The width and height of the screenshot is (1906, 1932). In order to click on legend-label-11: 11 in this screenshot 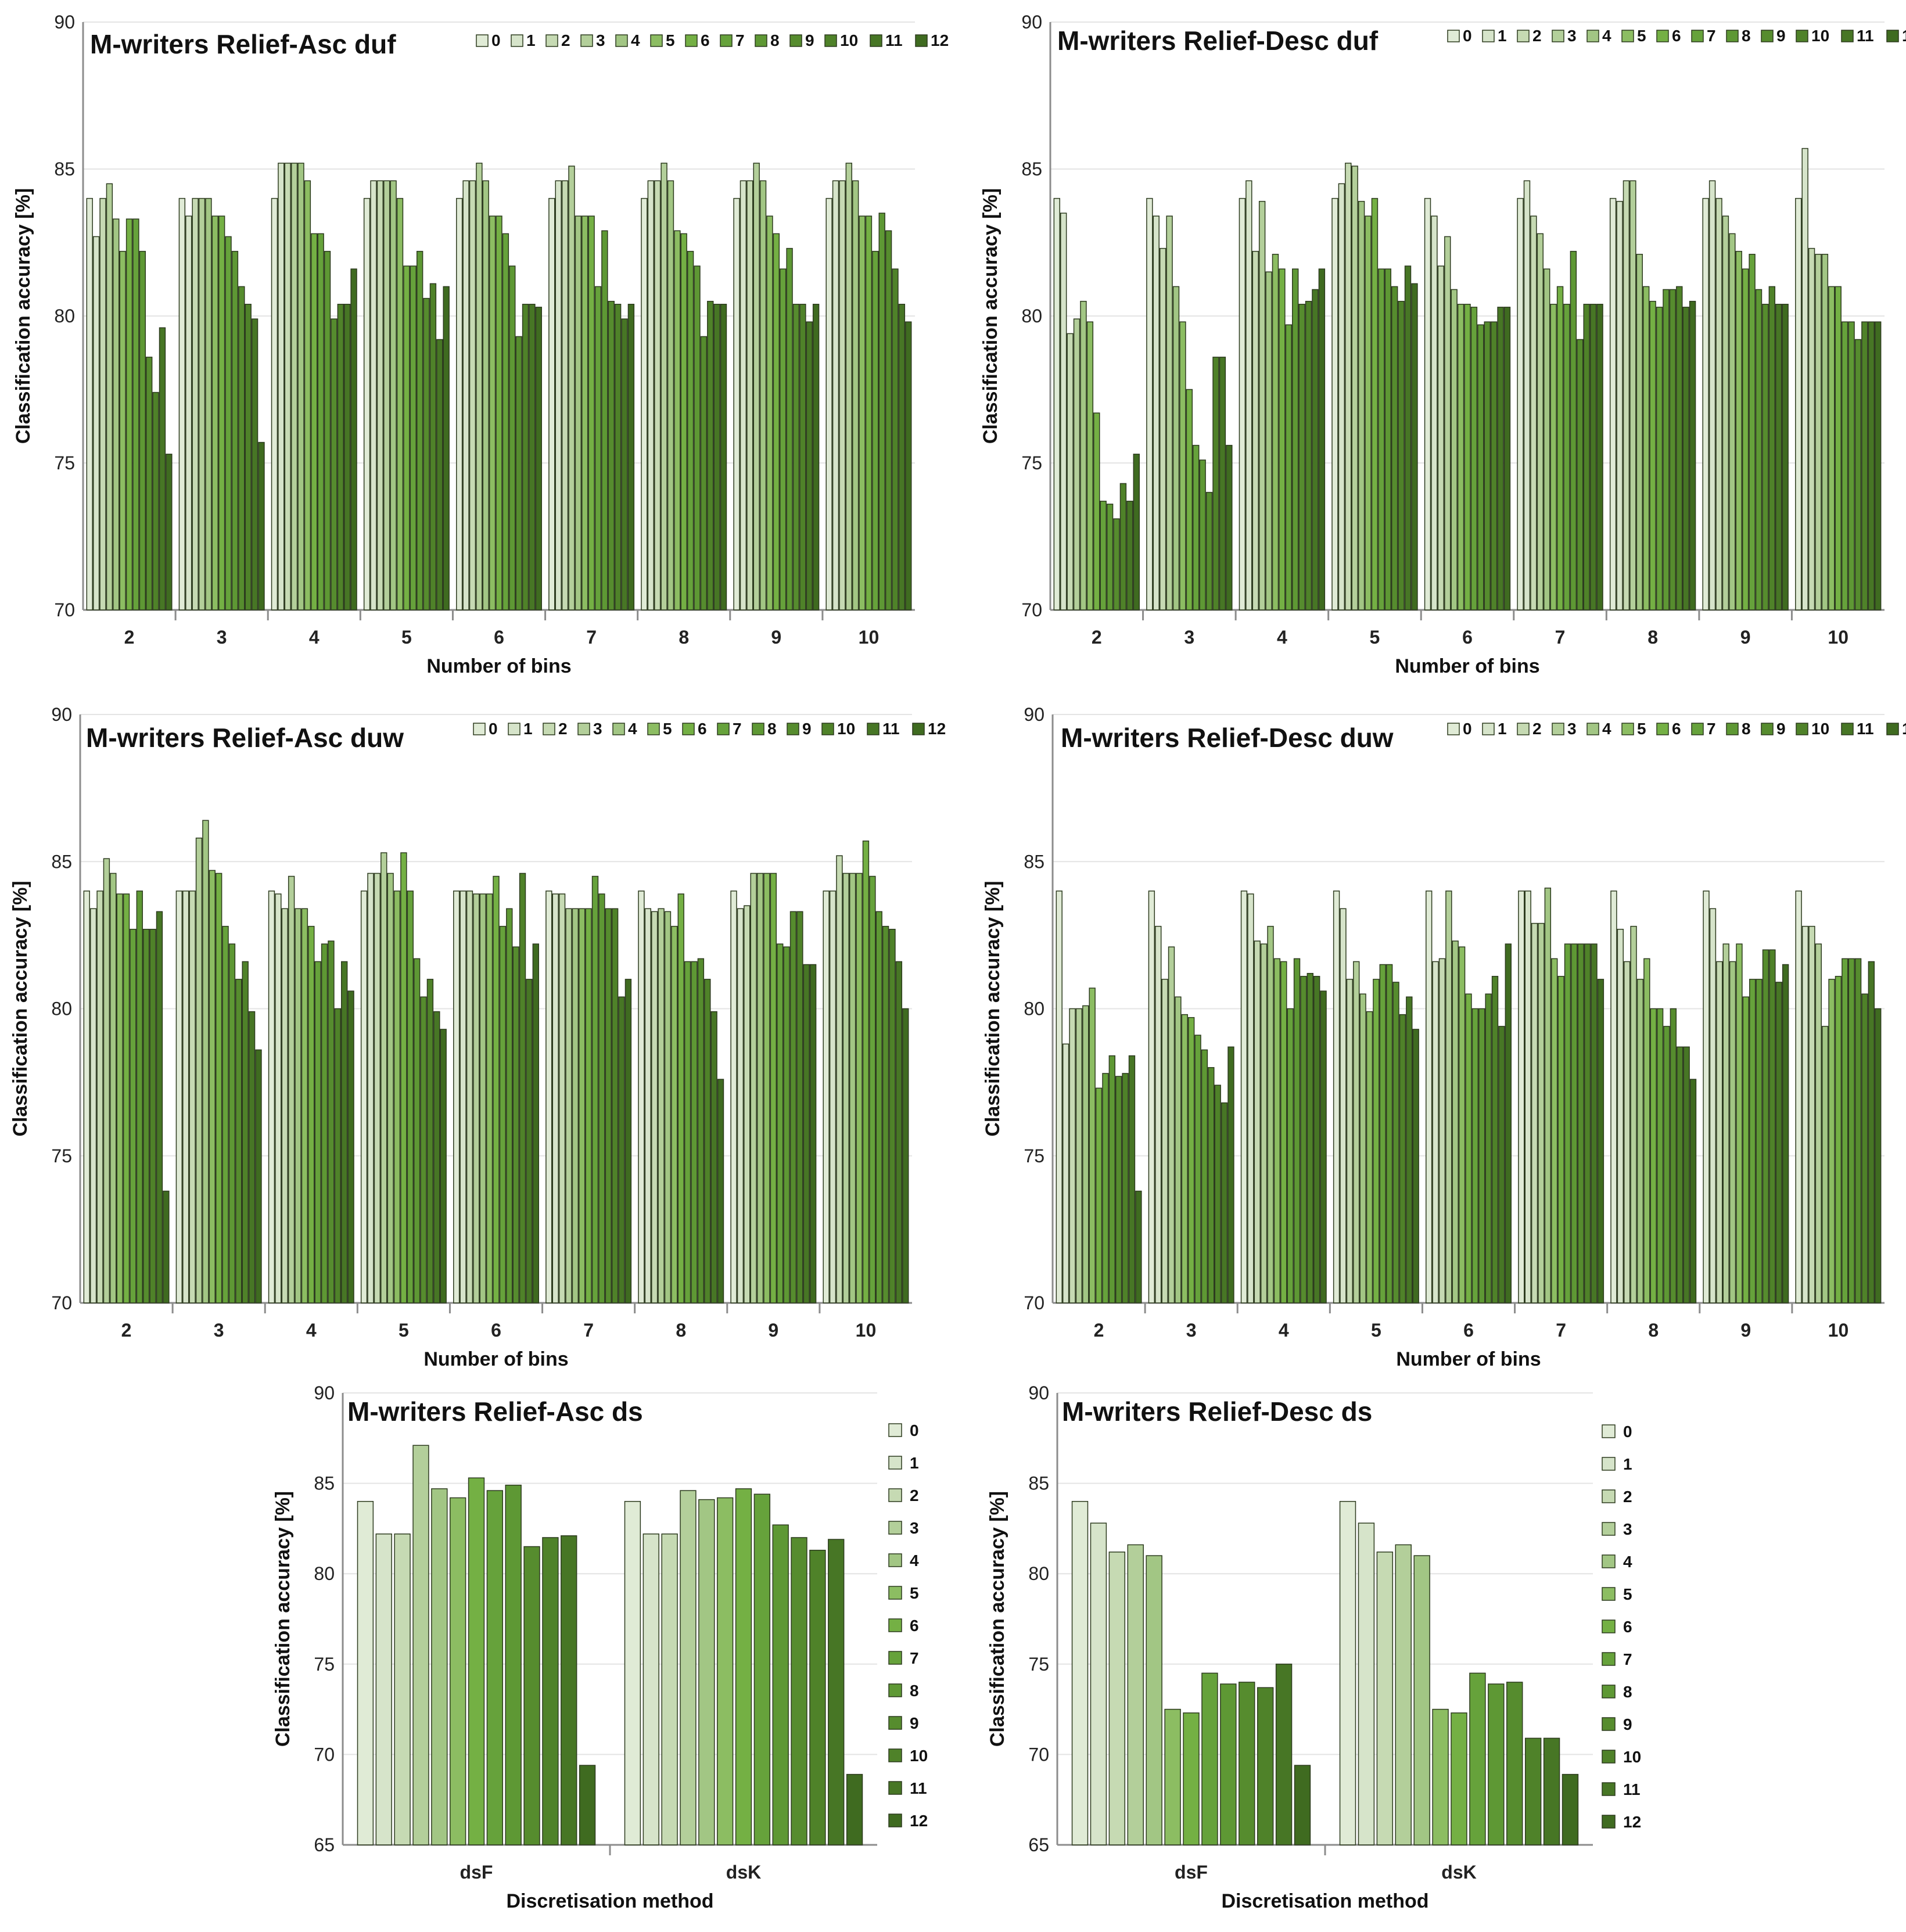, I will do `click(891, 729)`.